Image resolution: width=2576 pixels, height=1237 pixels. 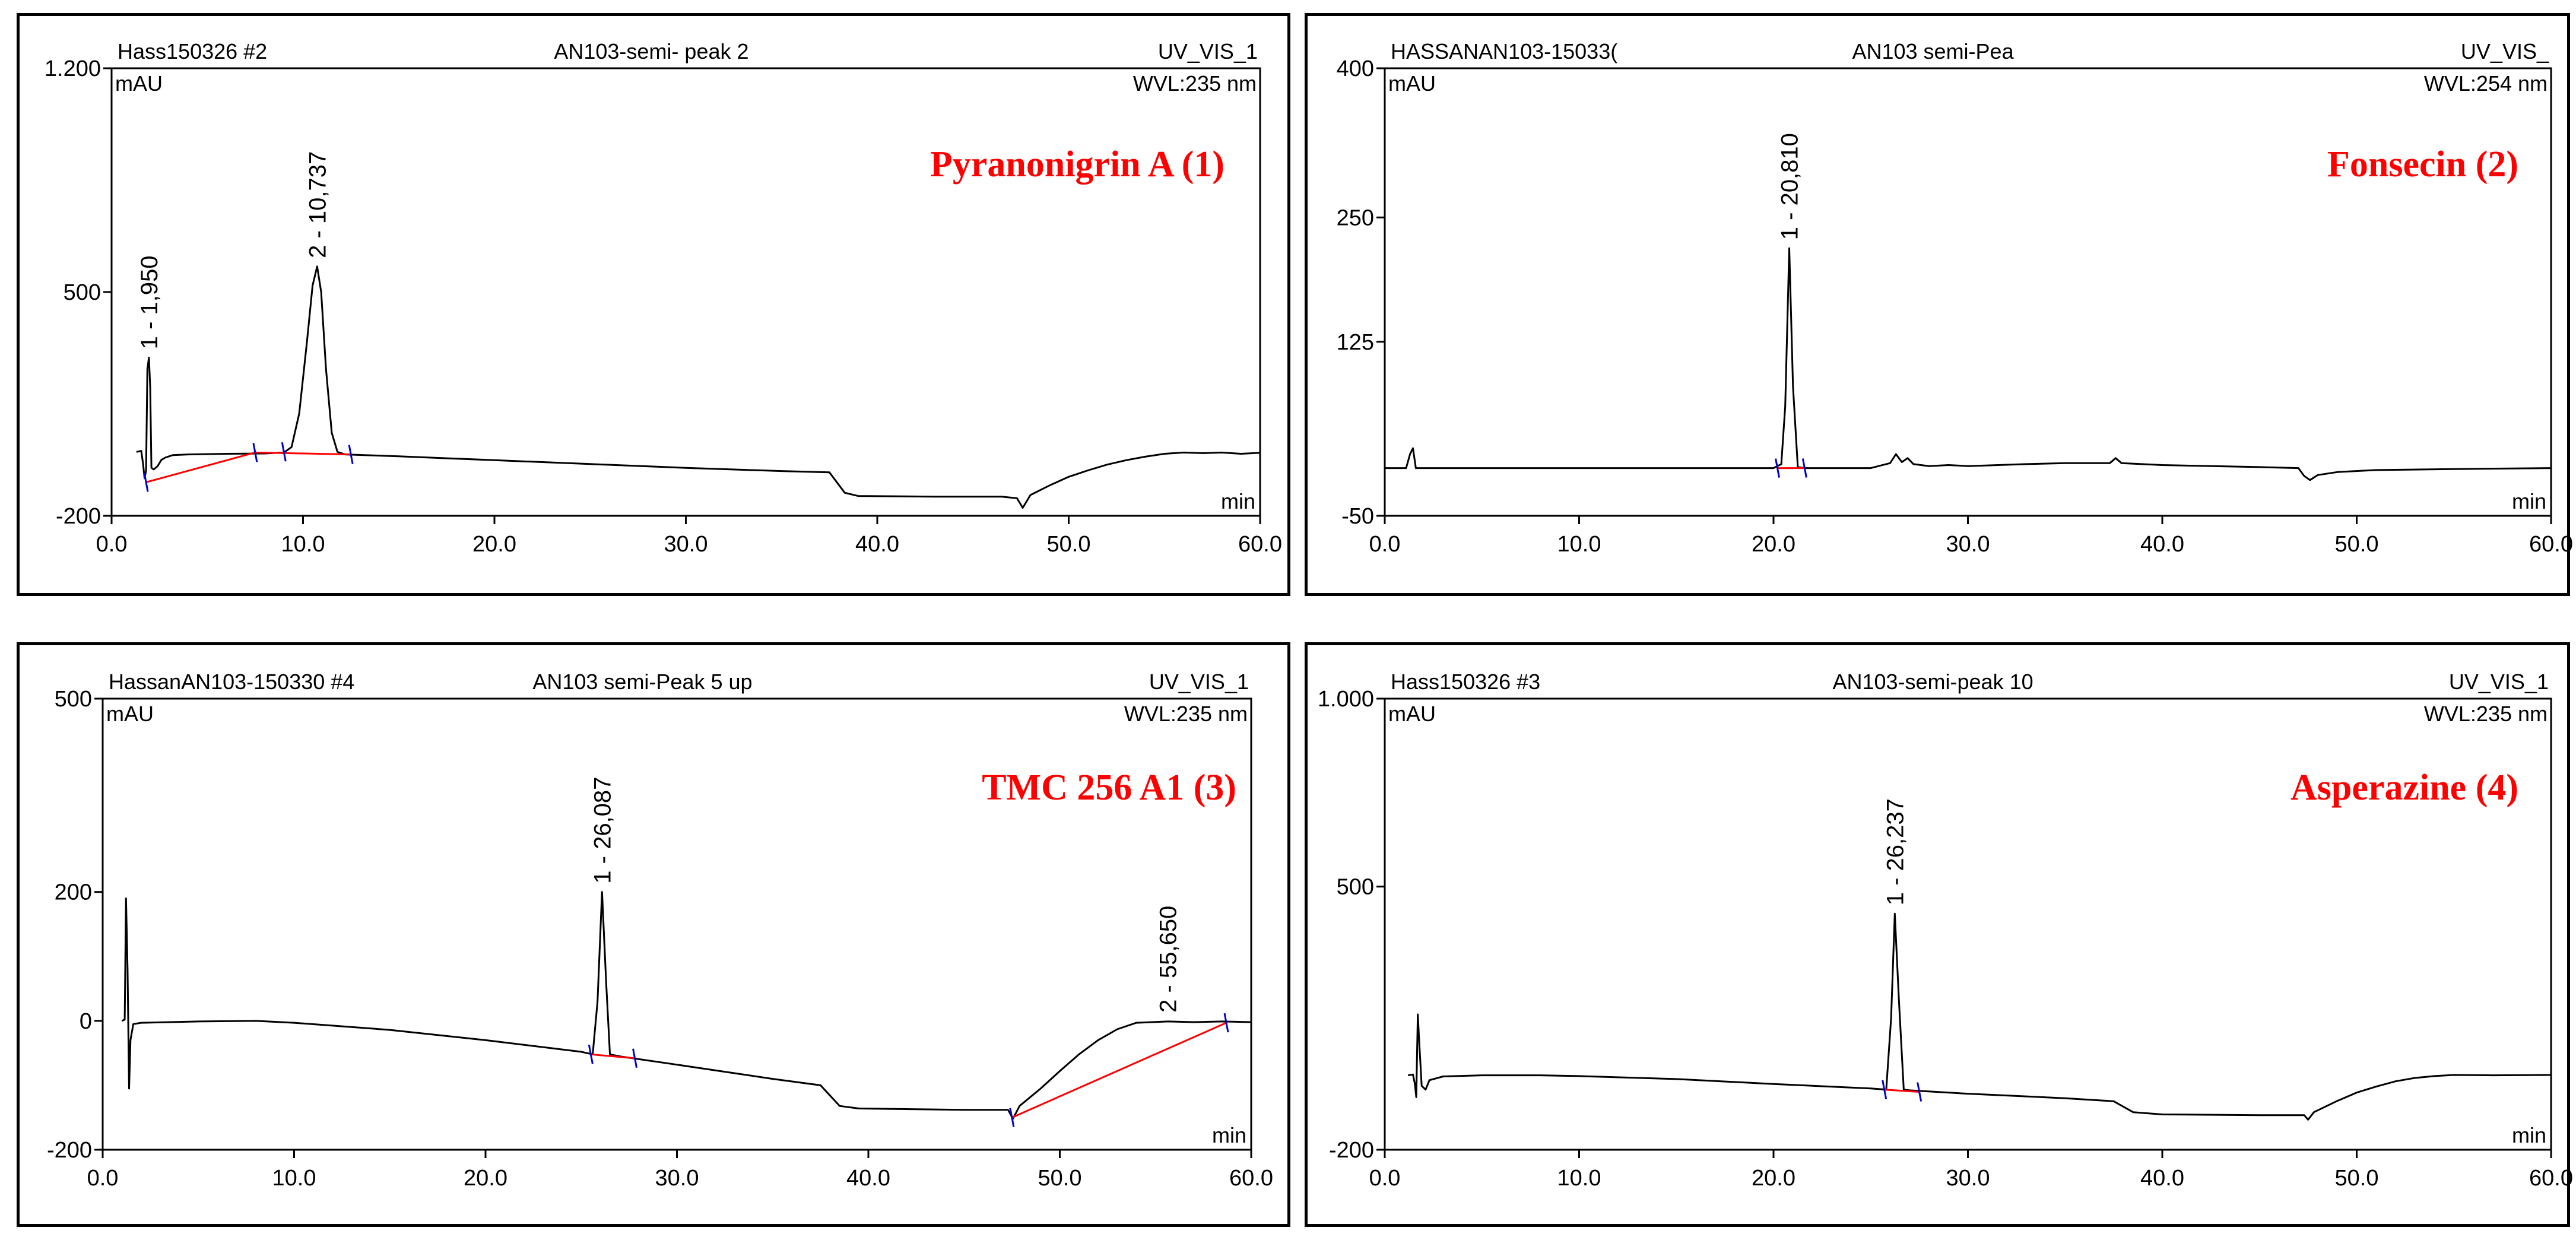 I want to click on compound-name: TMC 256 A1 (3), so click(x=1109, y=787).